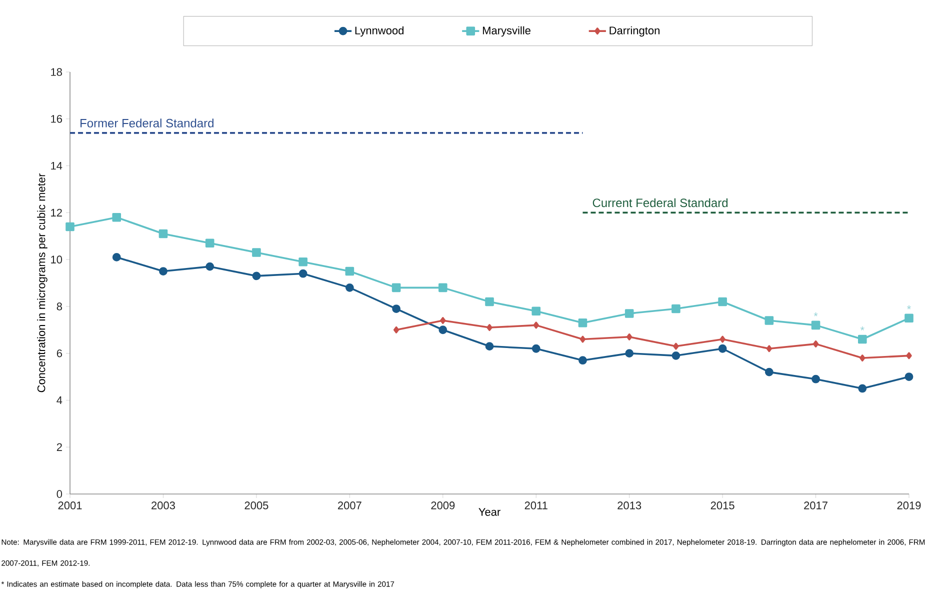  What do you see at coordinates (350, 506) in the screenshot?
I see `x-tick-label: 2007` at bounding box center [350, 506].